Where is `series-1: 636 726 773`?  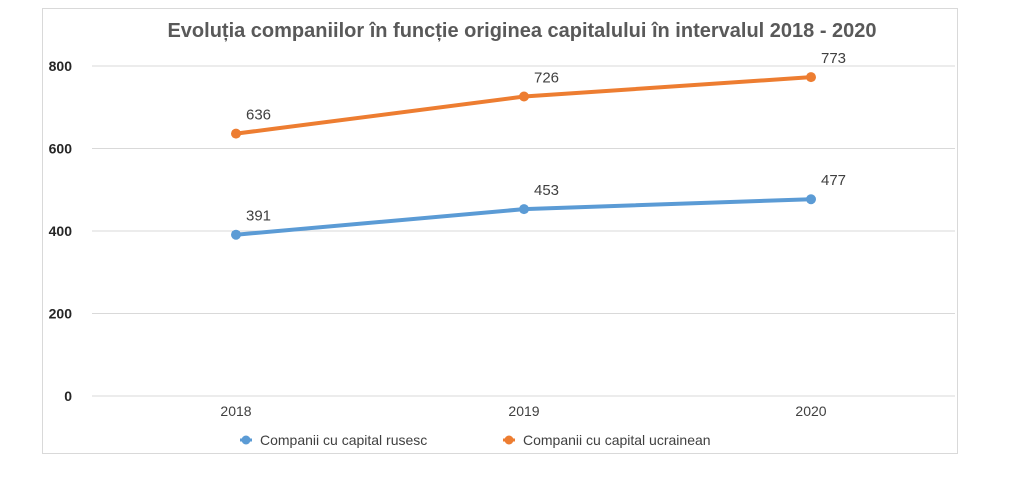 series-1: 636 726 773 is located at coordinates (538, 94).